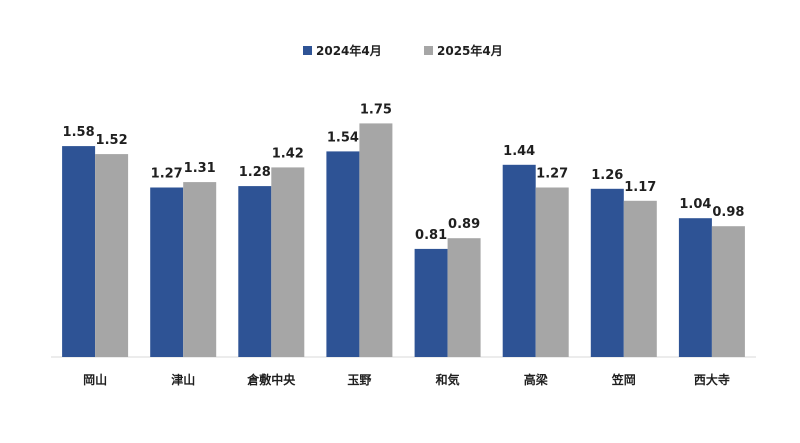 This screenshot has width=800, height=443. Describe the element at coordinates (376, 109) in the screenshot. I see `data-label-2025-3: 1.75` at that location.